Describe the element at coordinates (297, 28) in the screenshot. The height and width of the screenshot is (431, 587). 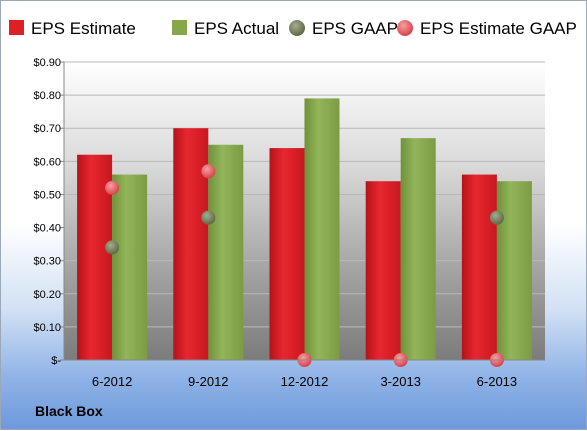
I see `legend-swatch-eps-gaap` at that location.